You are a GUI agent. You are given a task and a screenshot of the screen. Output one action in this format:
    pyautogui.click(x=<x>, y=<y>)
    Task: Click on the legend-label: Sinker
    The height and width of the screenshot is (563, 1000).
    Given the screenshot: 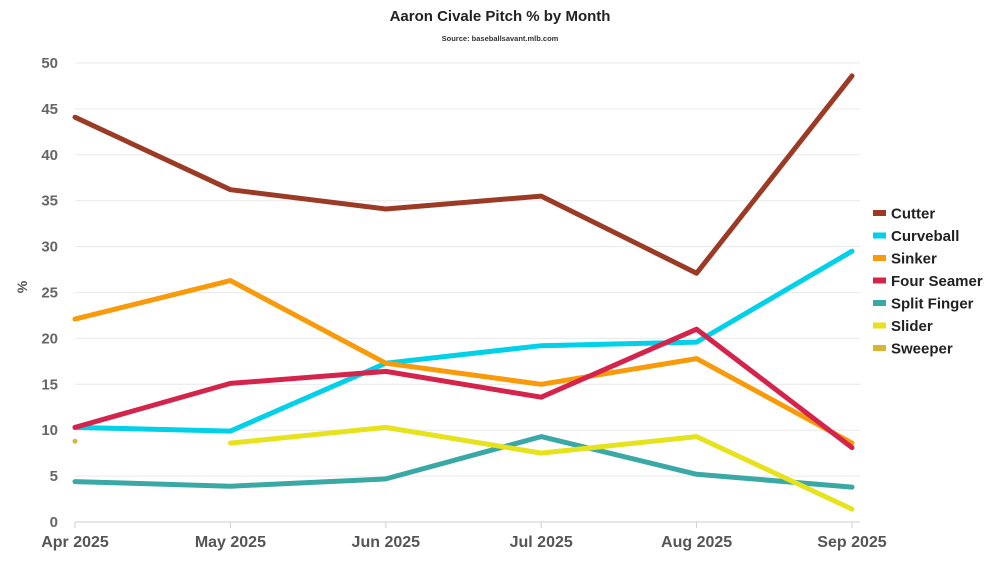 What is the action you would take?
    pyautogui.click(x=914, y=259)
    